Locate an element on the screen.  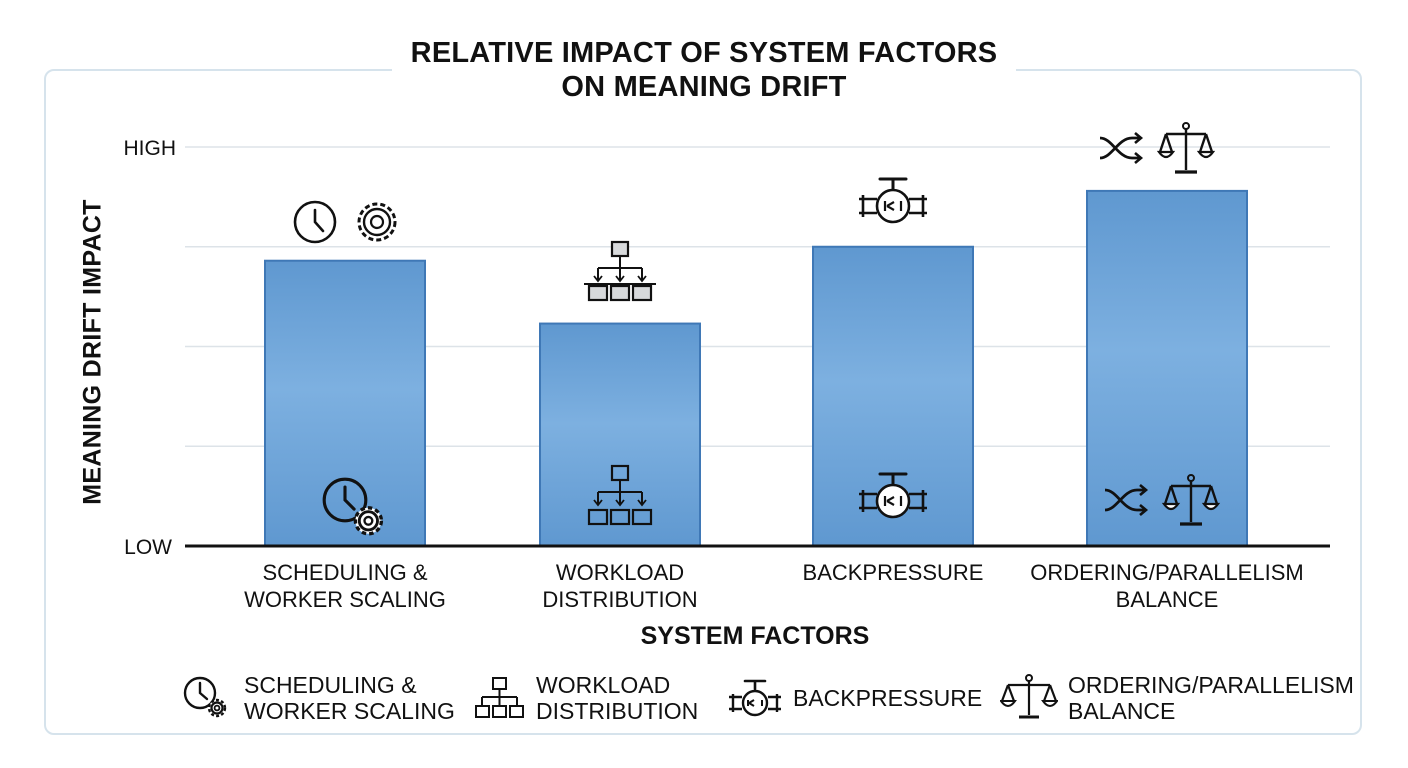
legend-label: ORDERING/PARALLELISM BALANCE is located at coordinates (1211, 698).